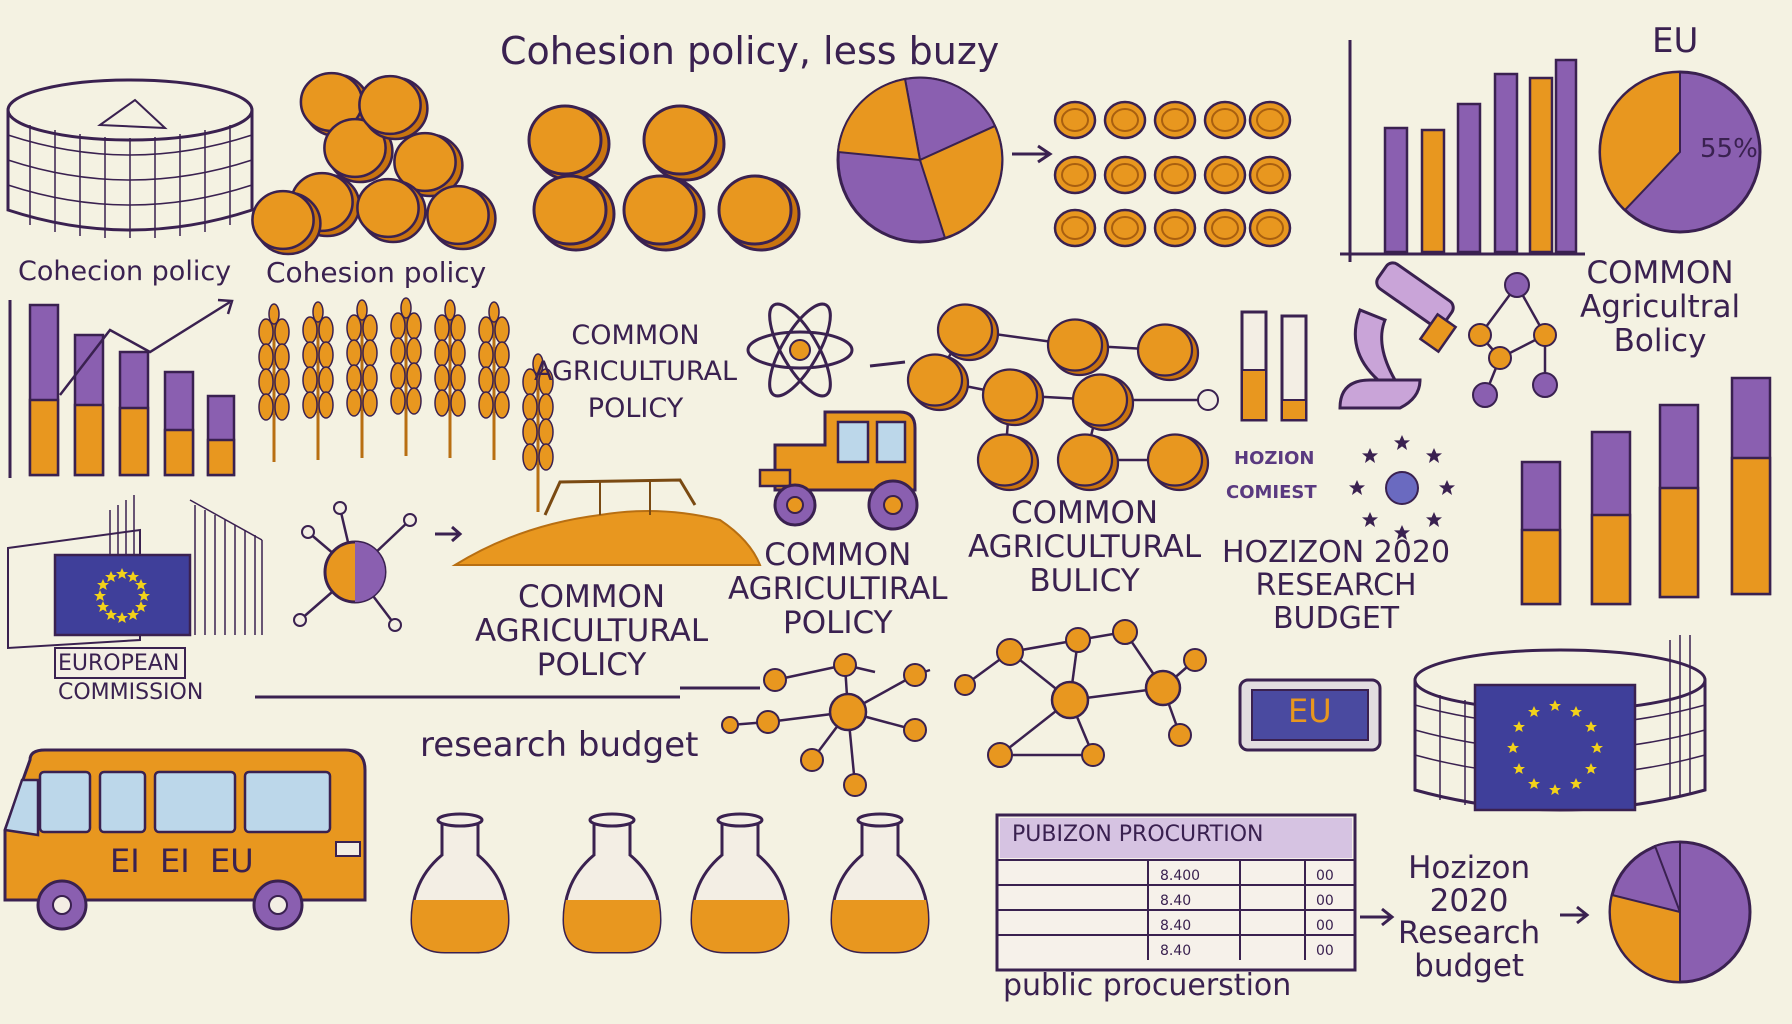 The image size is (1792, 1024). Describe the element at coordinates (1085, 547) in the screenshot. I see `cap-label: COMMON AGRICULTURAL BULICY` at that location.